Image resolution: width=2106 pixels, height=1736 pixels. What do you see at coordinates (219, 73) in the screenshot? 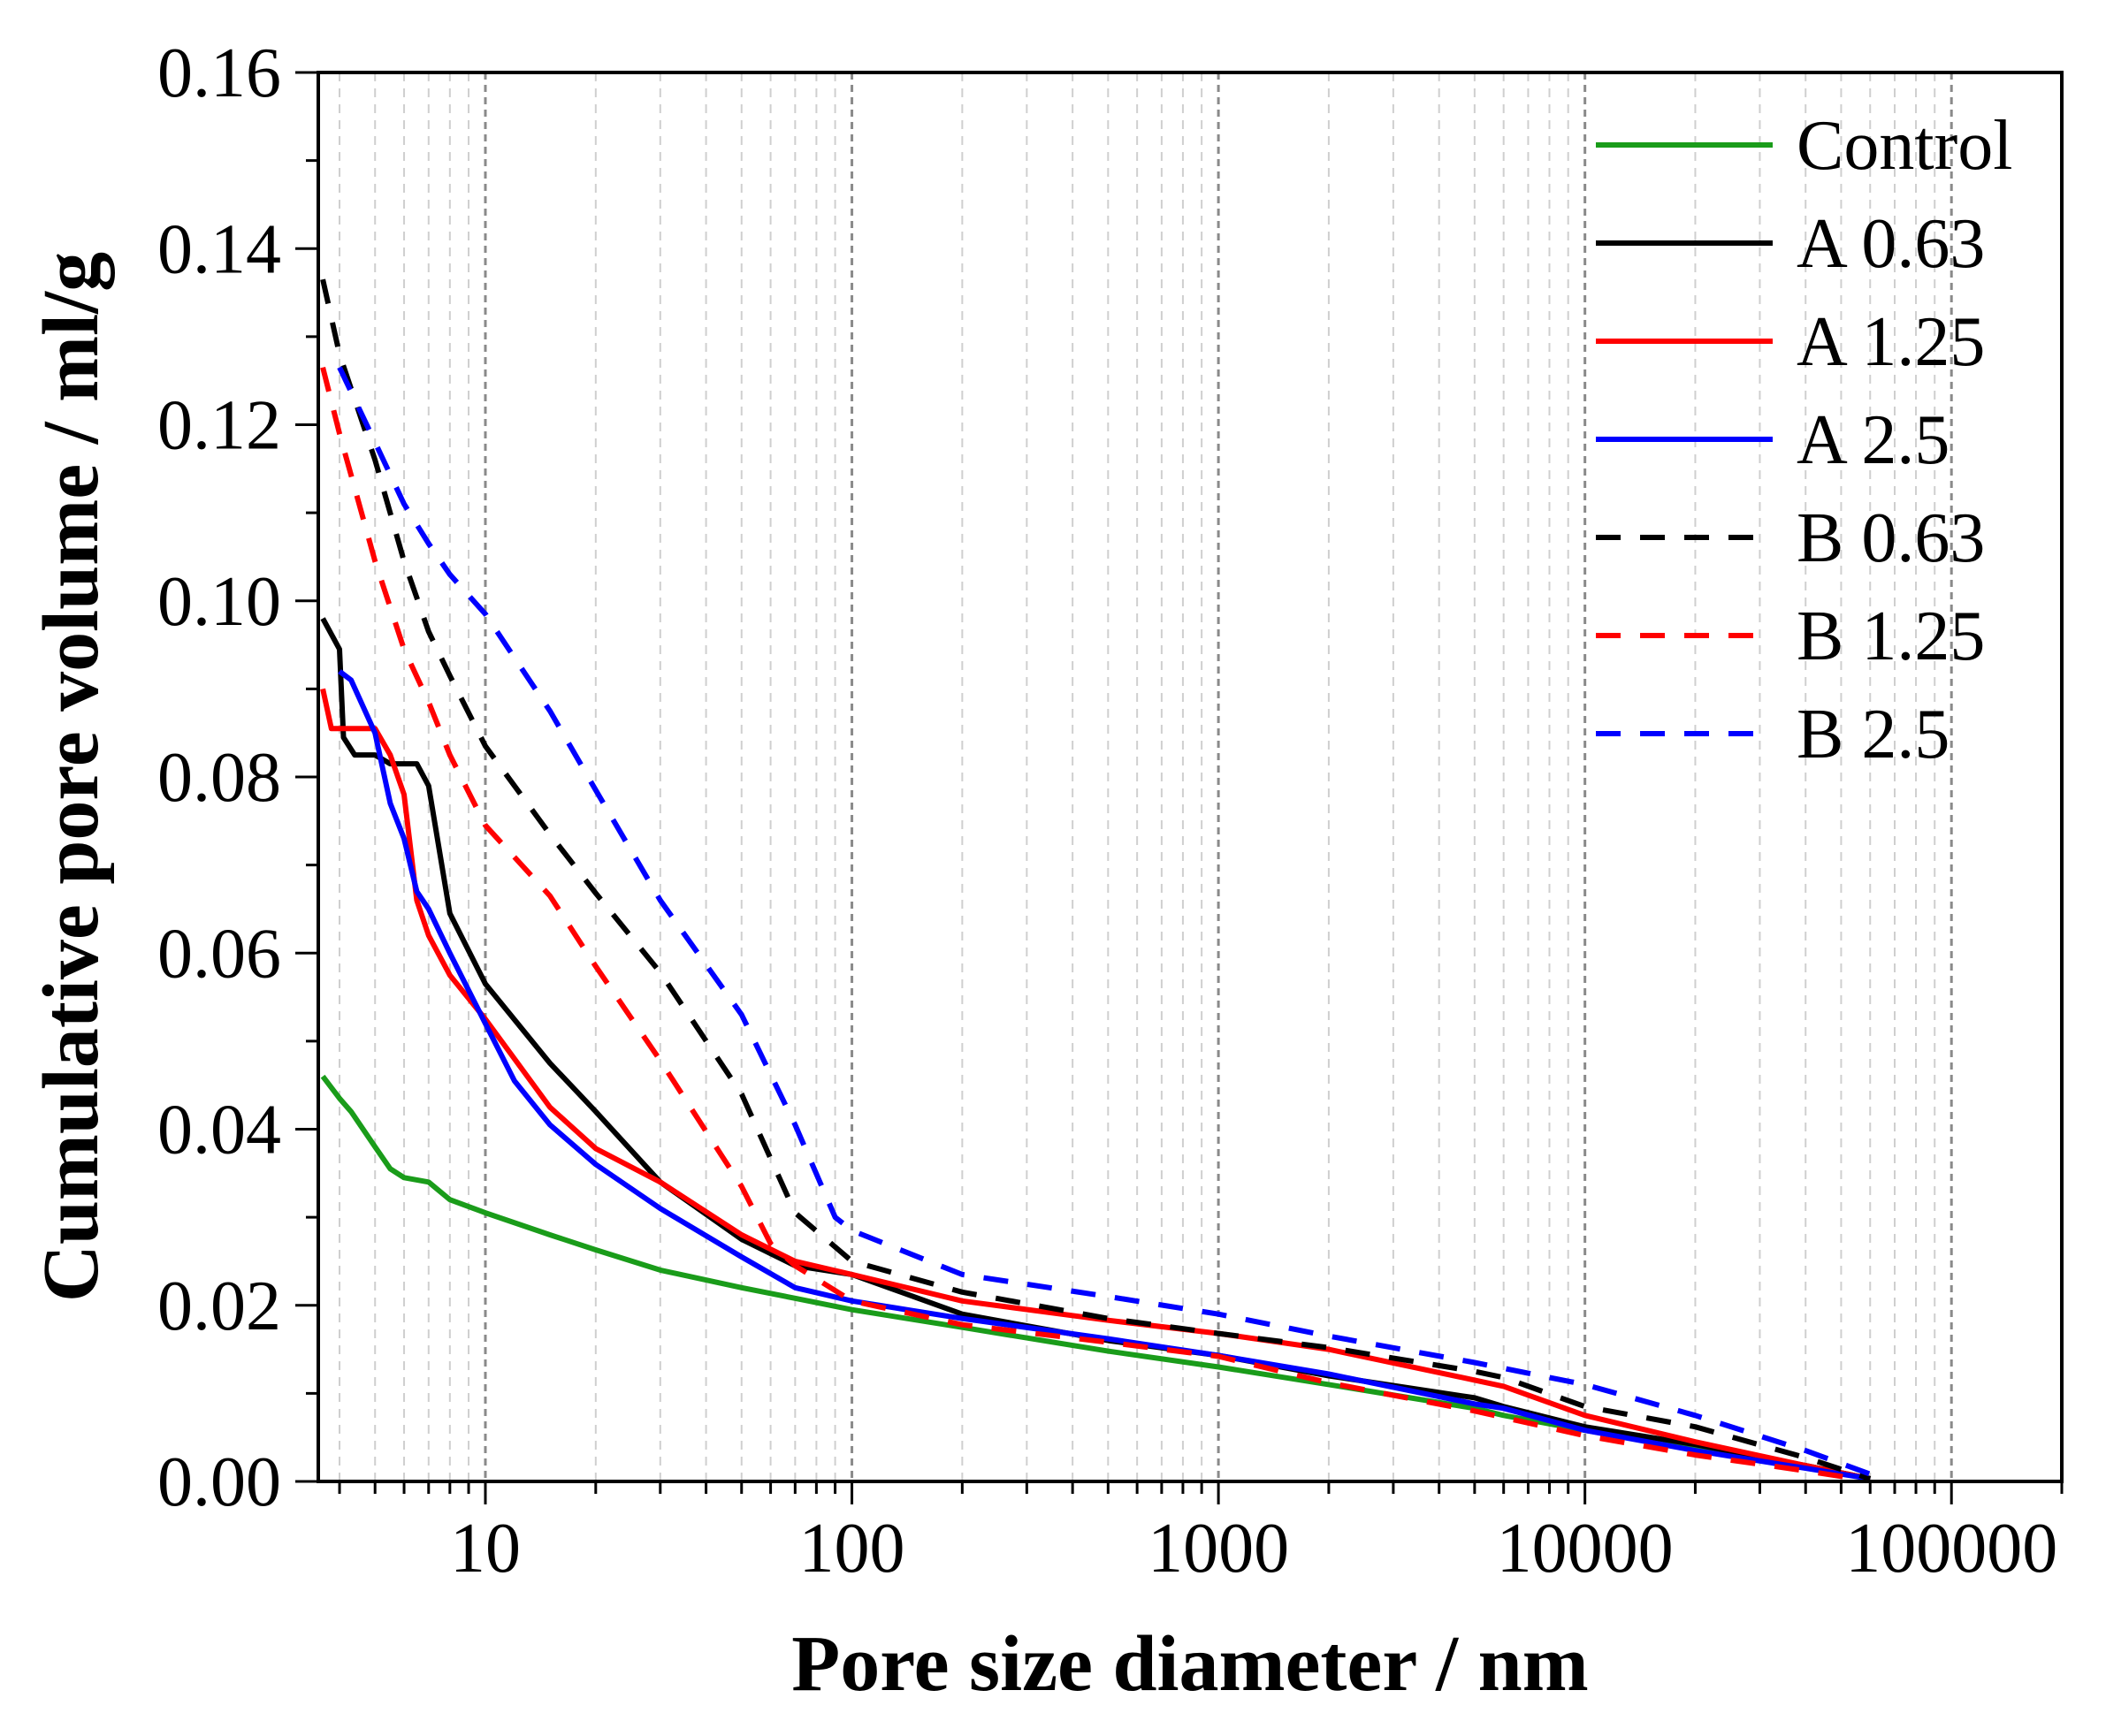
I see `y-tick-label: 0.16` at bounding box center [219, 73].